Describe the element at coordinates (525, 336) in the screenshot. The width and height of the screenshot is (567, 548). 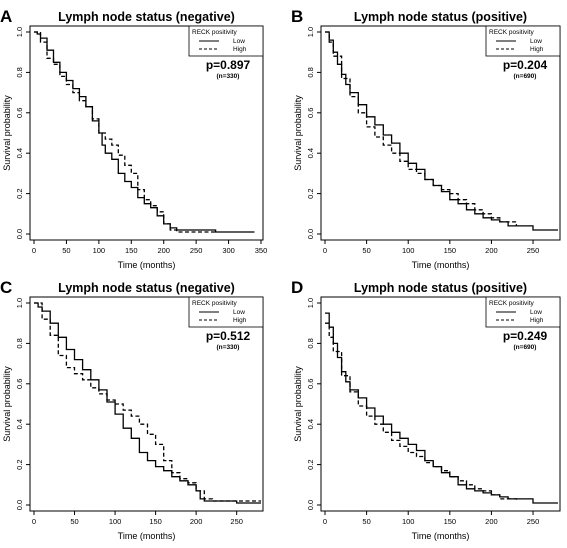
I see `p-value-label: p=0.249` at that location.